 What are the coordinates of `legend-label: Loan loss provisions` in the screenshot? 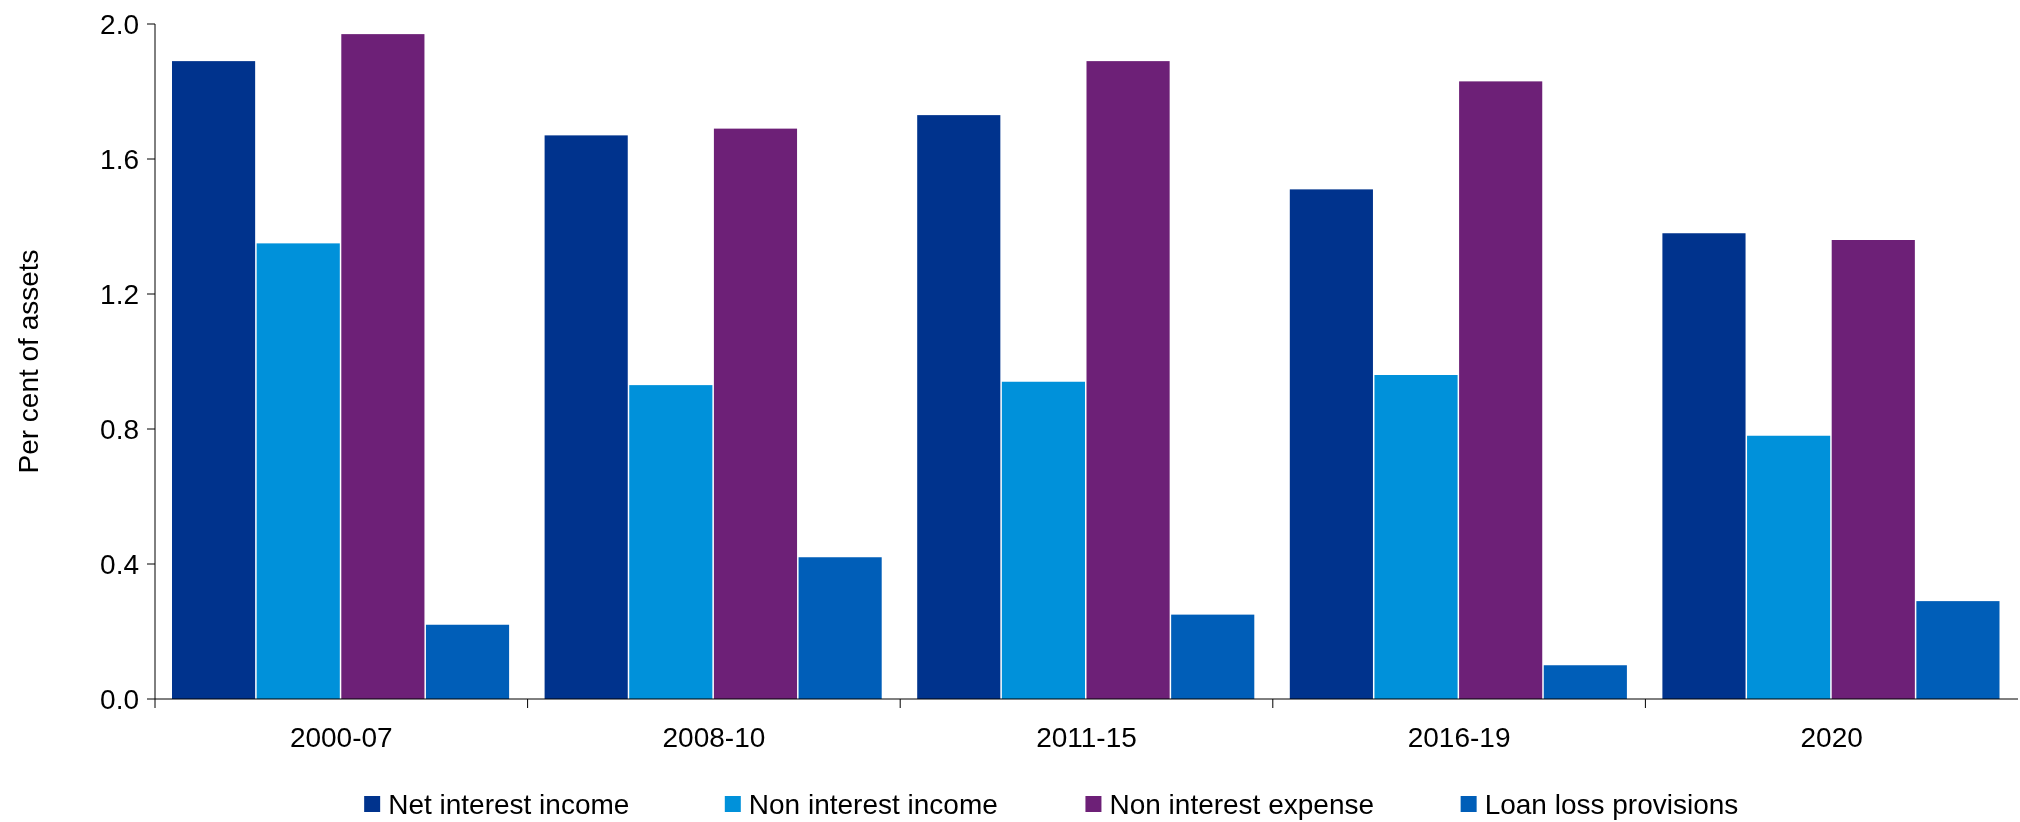 It's located at (1611, 804).